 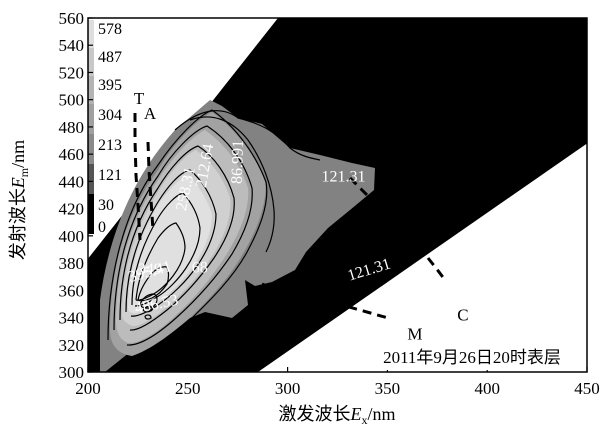 What do you see at coordinates (344, 176) in the screenshot?
I see `contour-label: 121.31` at bounding box center [344, 176].